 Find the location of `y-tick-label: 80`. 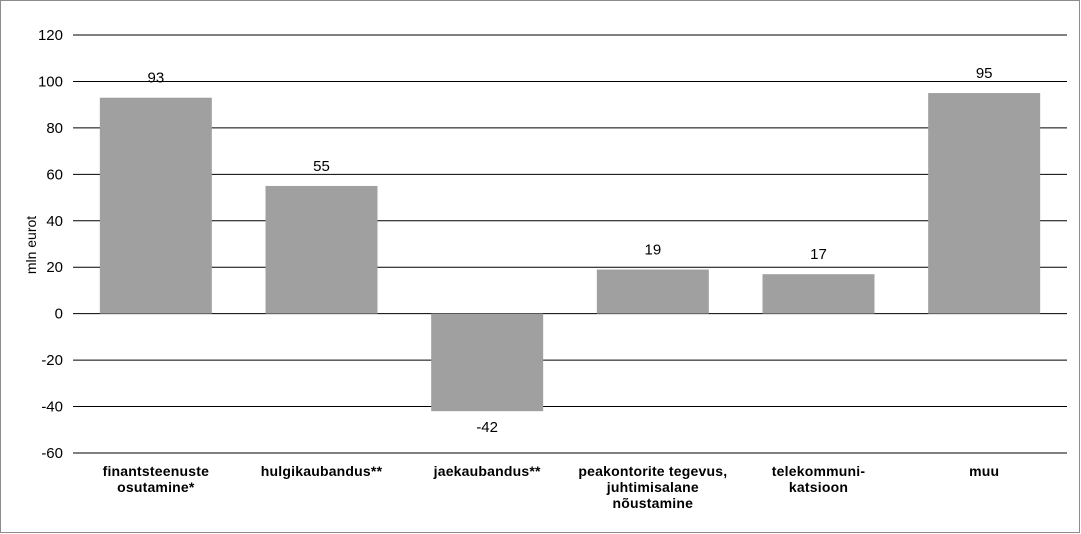

y-tick-label: 80 is located at coordinates (54, 128).